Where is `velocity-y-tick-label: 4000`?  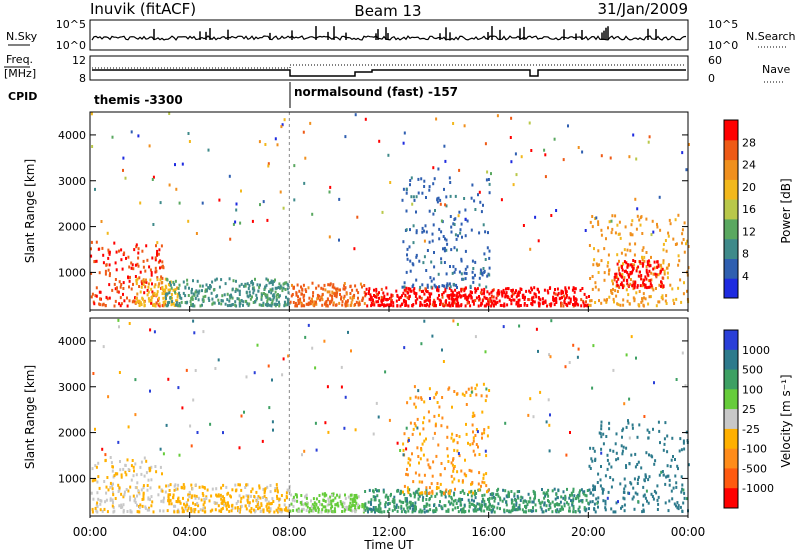 velocity-y-tick-label: 4000 is located at coordinates (72, 341).